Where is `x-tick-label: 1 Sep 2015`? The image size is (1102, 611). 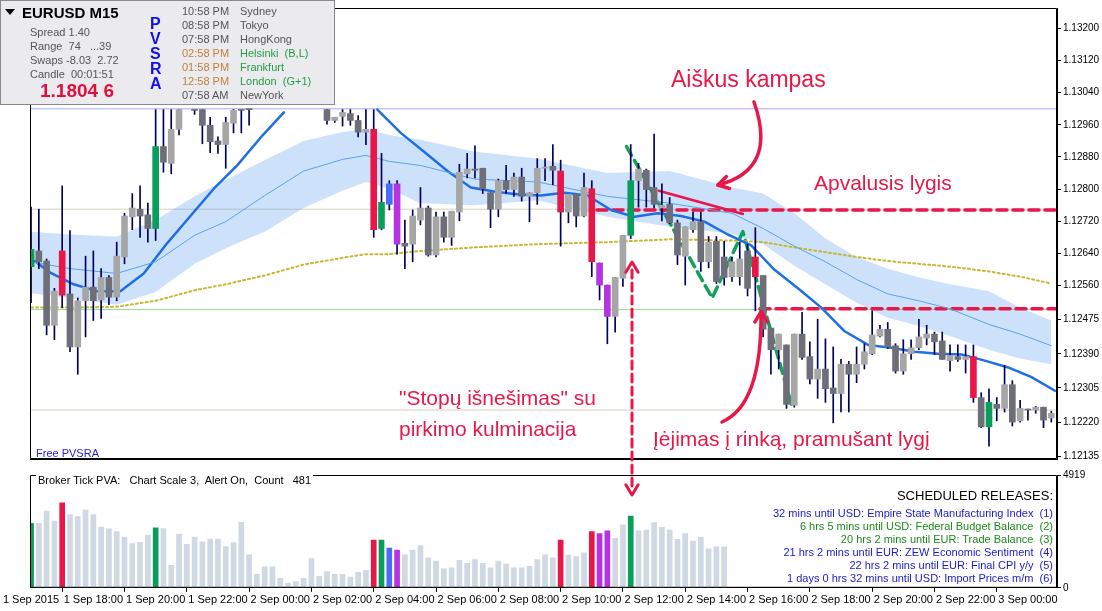
x-tick-label: 1 Sep 2015 is located at coordinates (31, 599).